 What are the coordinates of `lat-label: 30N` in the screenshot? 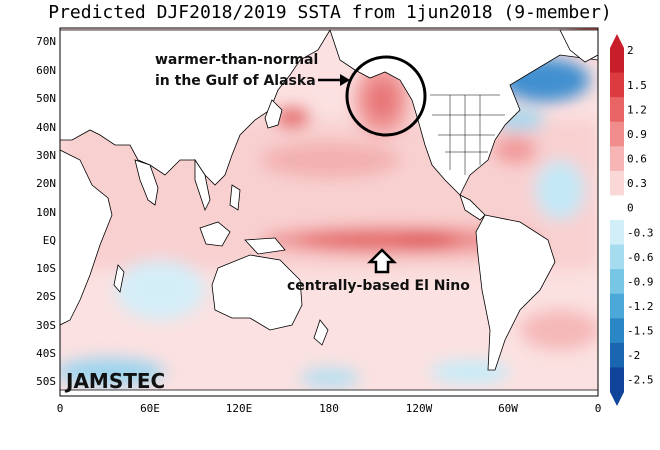 It's located at (46, 155).